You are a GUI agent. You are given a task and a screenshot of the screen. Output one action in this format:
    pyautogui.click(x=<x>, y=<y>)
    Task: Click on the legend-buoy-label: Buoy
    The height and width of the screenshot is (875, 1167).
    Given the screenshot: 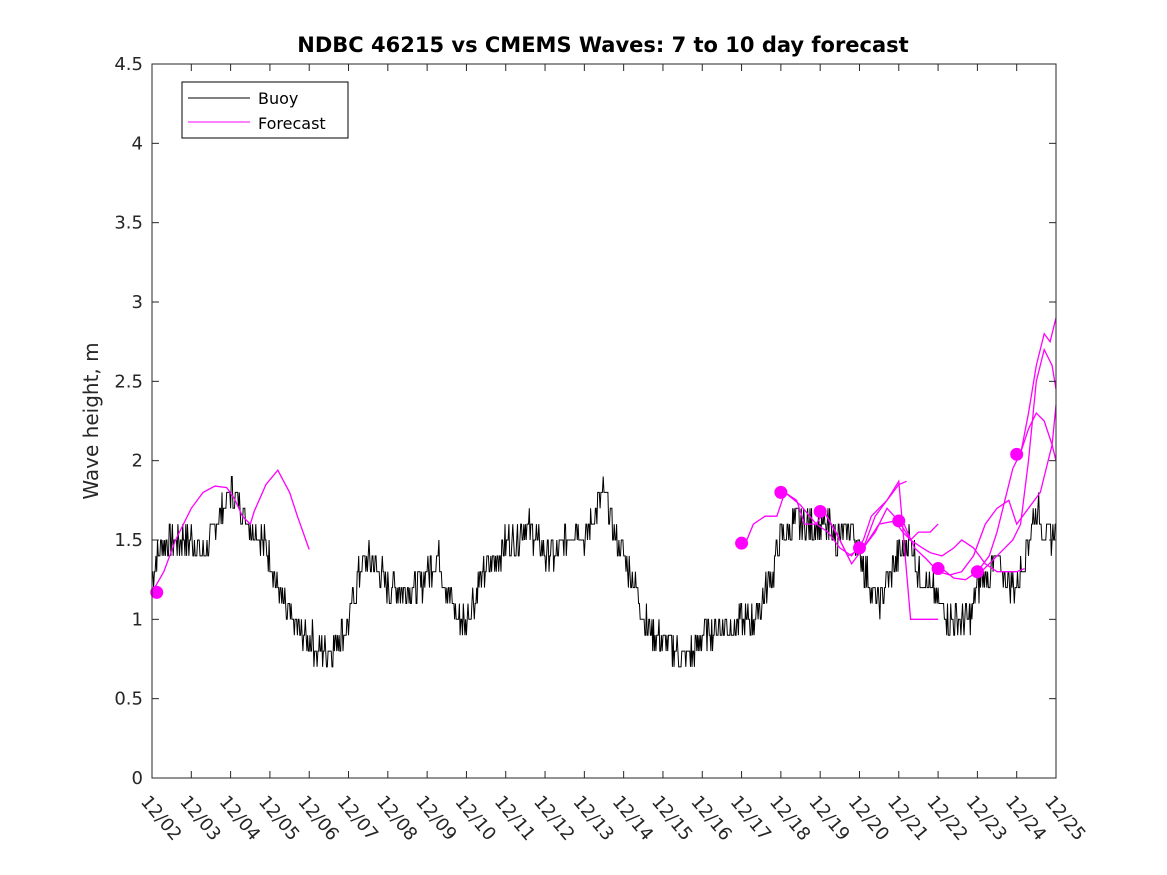 What is the action you would take?
    pyautogui.click(x=278, y=98)
    